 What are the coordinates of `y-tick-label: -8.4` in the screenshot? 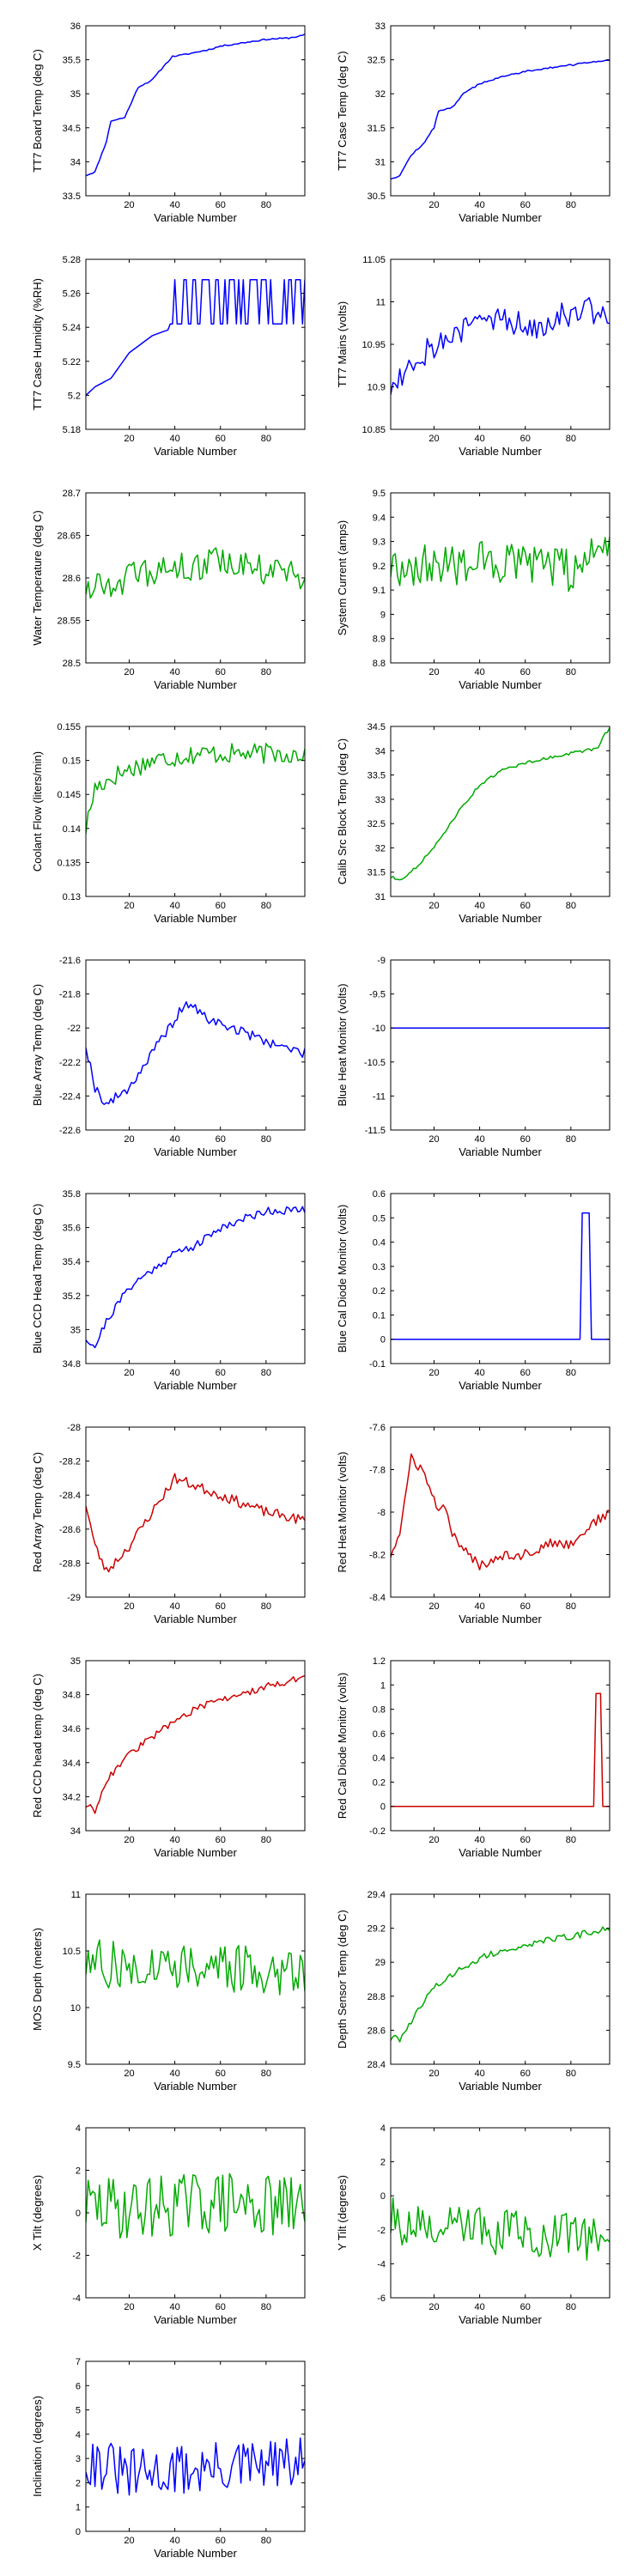 It's located at (377, 1598).